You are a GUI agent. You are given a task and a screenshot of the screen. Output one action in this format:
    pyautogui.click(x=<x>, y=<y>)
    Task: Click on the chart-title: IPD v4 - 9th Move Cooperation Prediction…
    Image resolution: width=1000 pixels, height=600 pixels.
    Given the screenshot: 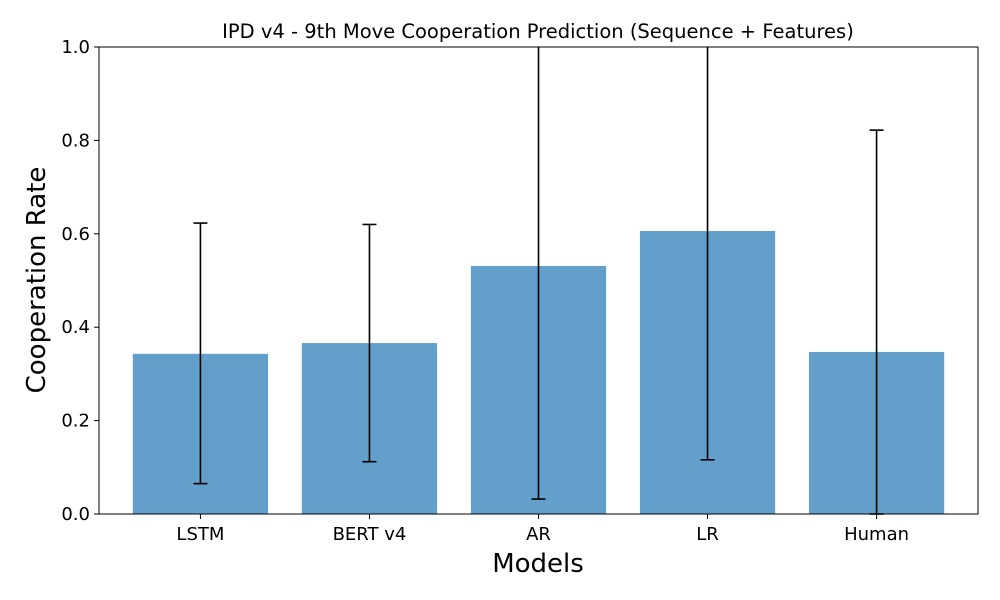 What is the action you would take?
    pyautogui.click(x=538, y=31)
    